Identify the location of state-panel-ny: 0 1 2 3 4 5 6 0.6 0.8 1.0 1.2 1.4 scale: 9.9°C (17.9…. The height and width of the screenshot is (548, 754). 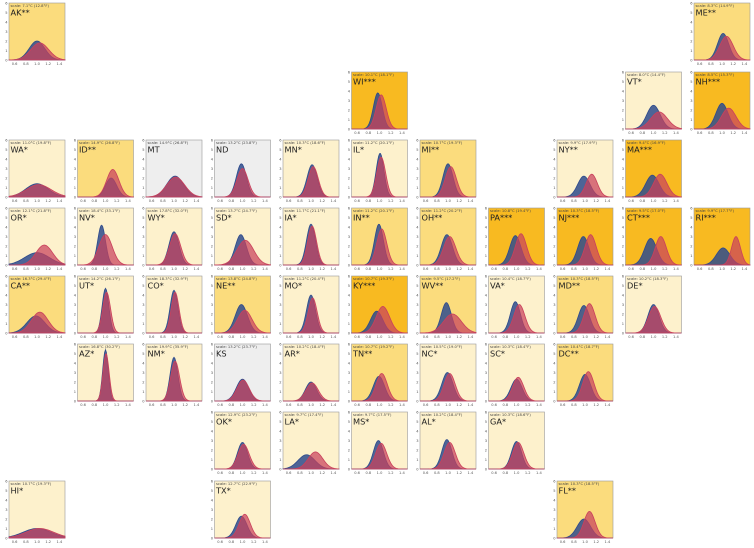
(583, 170).